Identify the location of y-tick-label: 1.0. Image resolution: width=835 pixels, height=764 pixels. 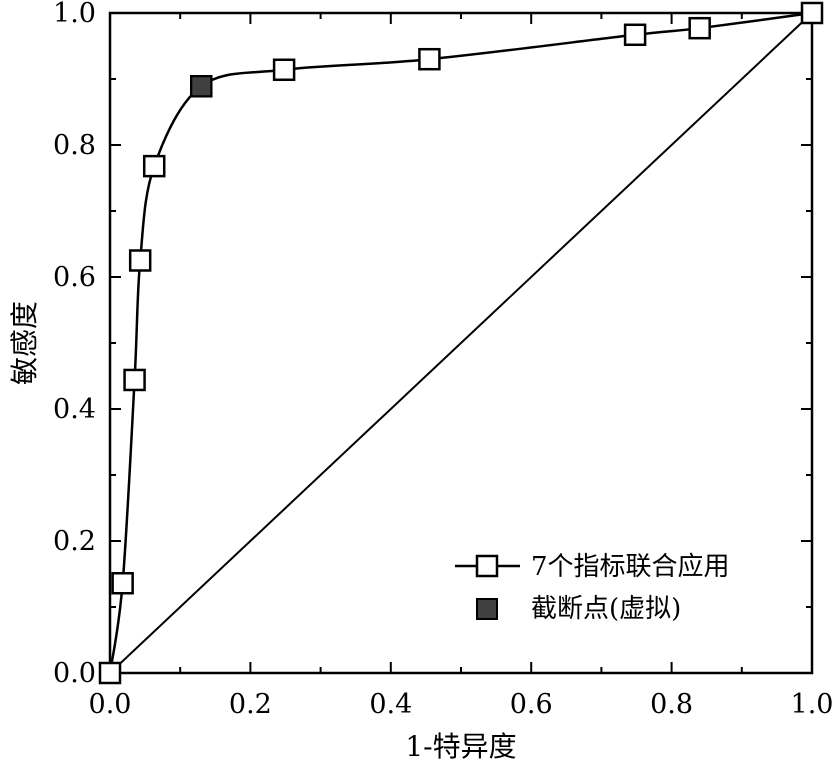
(74, 14).